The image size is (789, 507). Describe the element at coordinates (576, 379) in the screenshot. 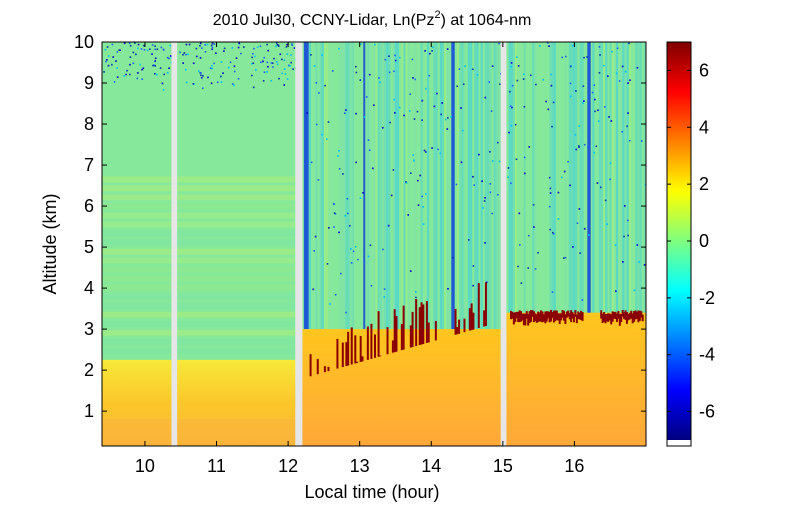

I see `aerosol-layer` at that location.